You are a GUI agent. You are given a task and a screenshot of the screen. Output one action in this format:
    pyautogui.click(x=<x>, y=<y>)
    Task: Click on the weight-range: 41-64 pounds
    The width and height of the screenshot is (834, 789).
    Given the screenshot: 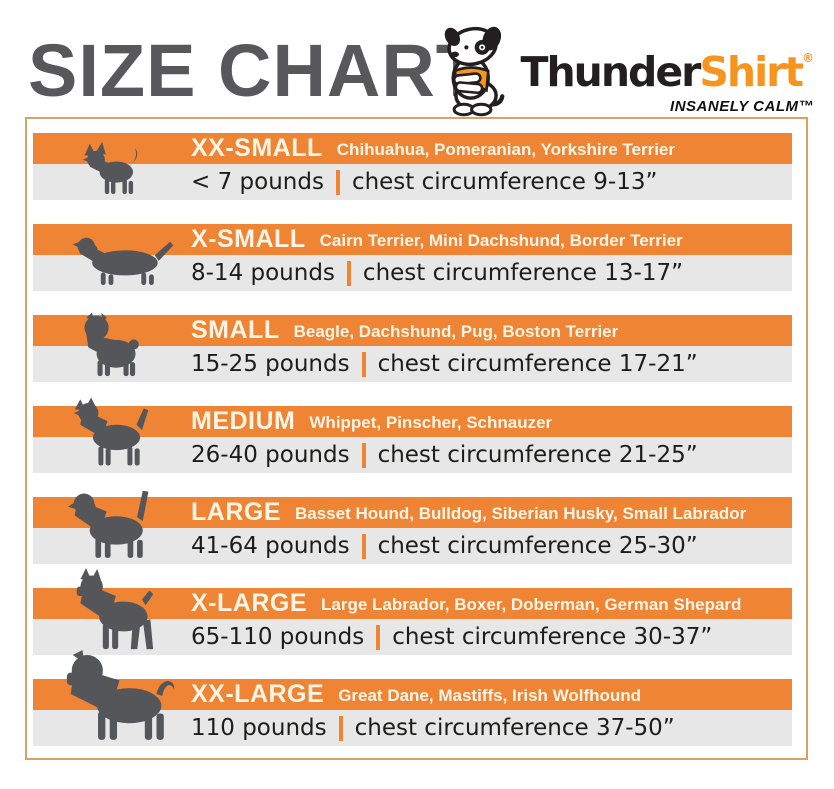 What is the action you would take?
    pyautogui.click(x=270, y=546)
    